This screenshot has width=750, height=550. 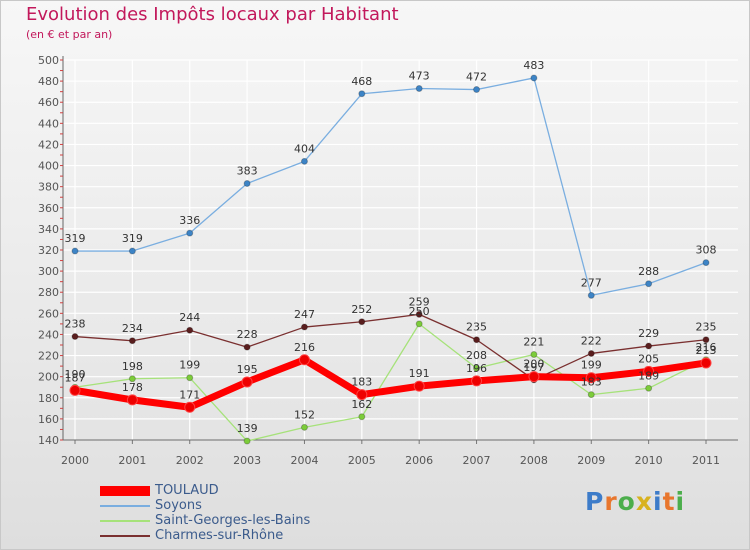 I want to click on data-label: 404, so click(x=304, y=148).